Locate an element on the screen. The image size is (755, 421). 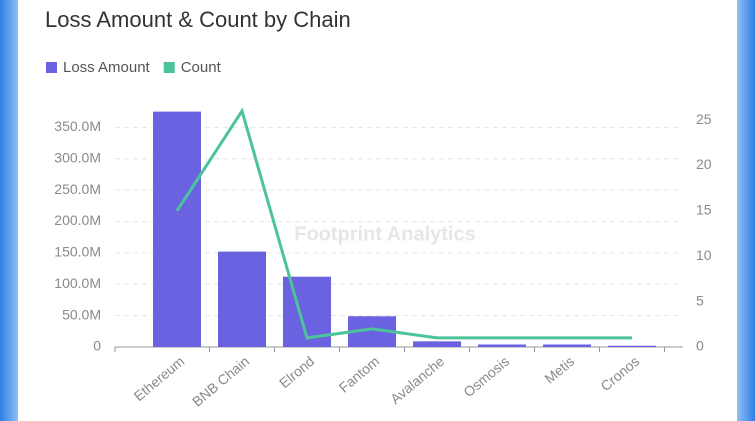
y-tick-label: 350.0M is located at coordinates (77, 126).